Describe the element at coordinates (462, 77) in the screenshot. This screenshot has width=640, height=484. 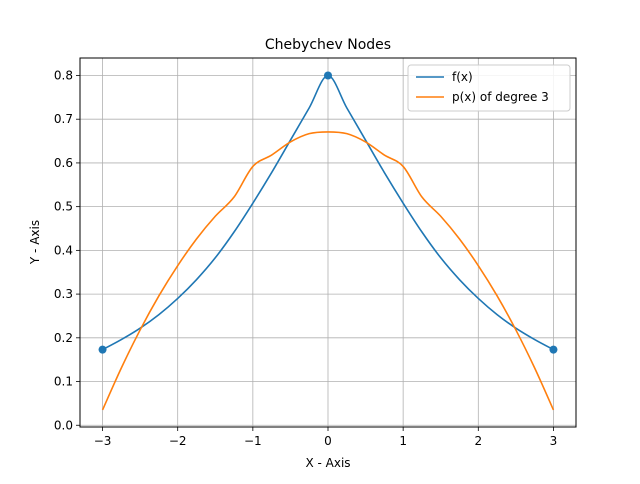
I see `legend-label-1: f(x)` at that location.